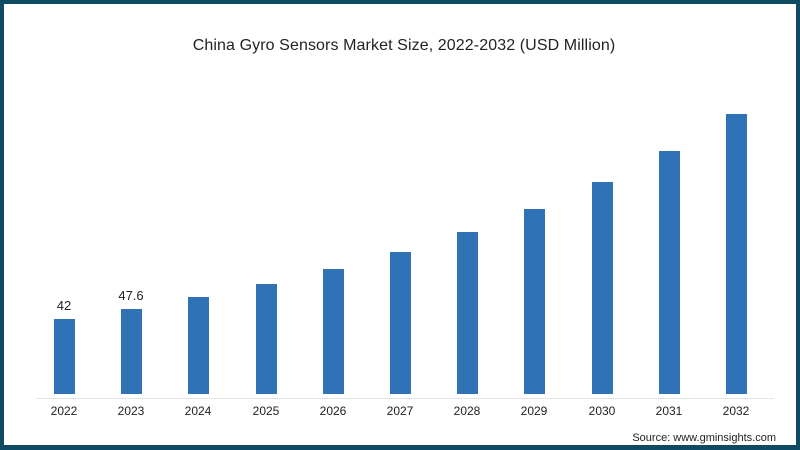 Image resolution: width=800 pixels, height=450 pixels. Describe the element at coordinates (266, 339) in the screenshot. I see `bar-2025` at that location.